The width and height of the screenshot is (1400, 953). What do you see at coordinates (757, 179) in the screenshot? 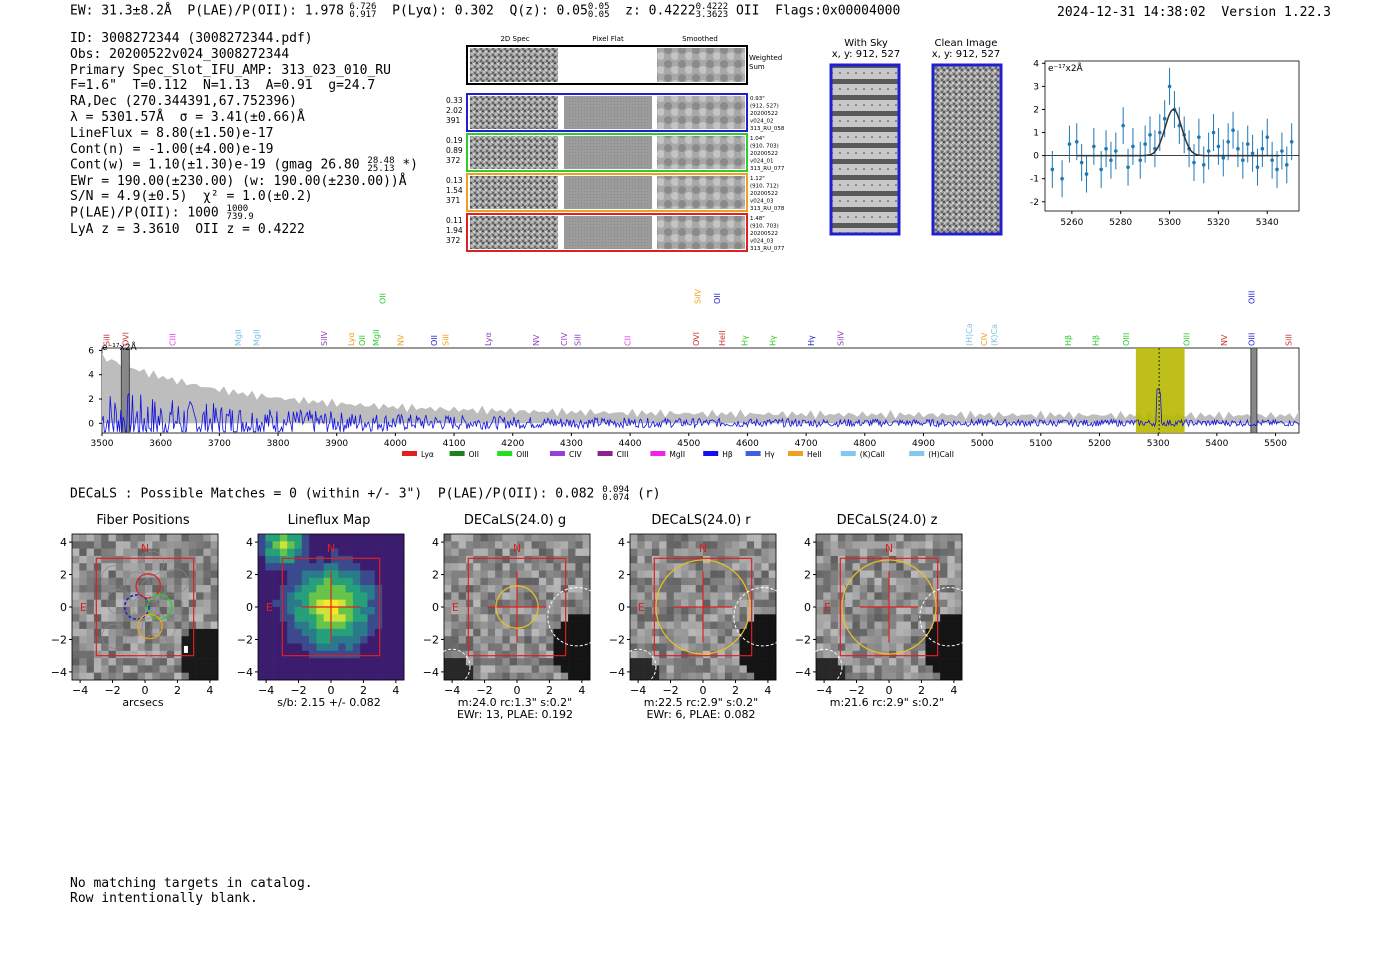
I see `cutout-right-value: 1.12"` at bounding box center [757, 179].